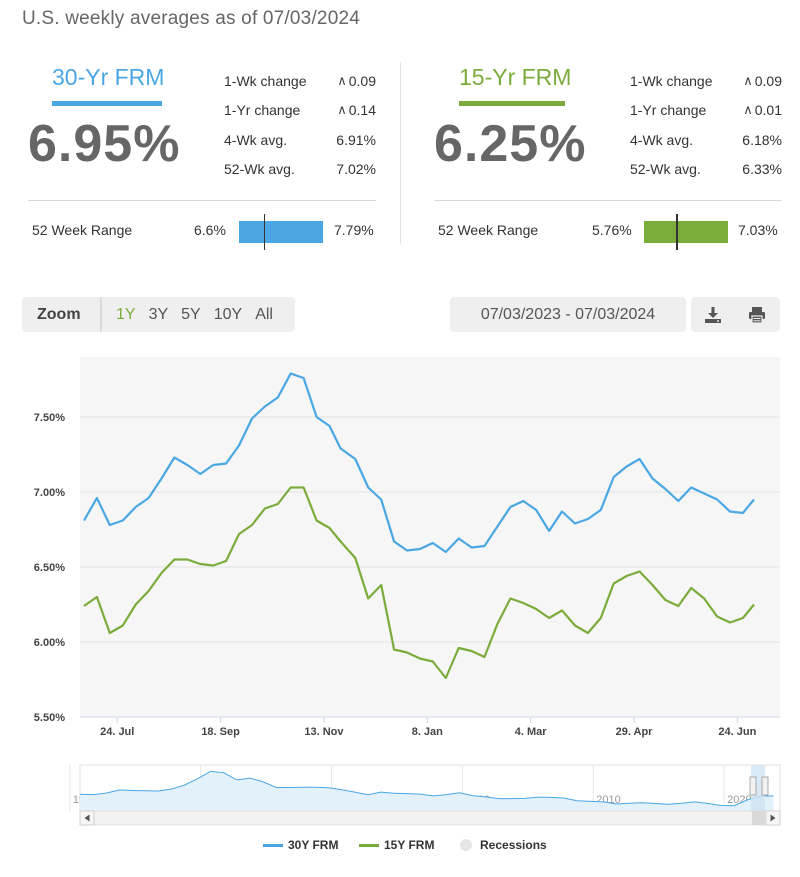 This screenshot has height=877, width=800. I want to click on navigator-handle-right, so click(765, 786).